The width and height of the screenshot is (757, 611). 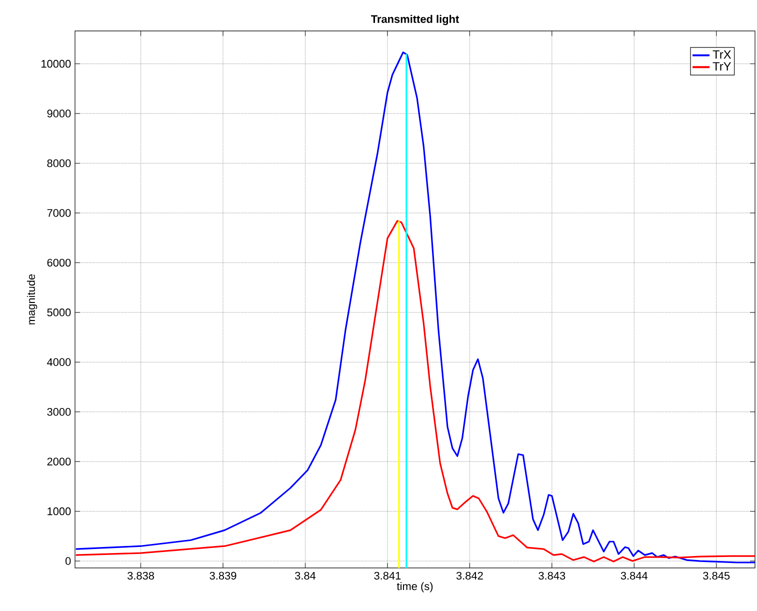 What do you see at coordinates (59, 462) in the screenshot?
I see `y-tick-label: 2000` at bounding box center [59, 462].